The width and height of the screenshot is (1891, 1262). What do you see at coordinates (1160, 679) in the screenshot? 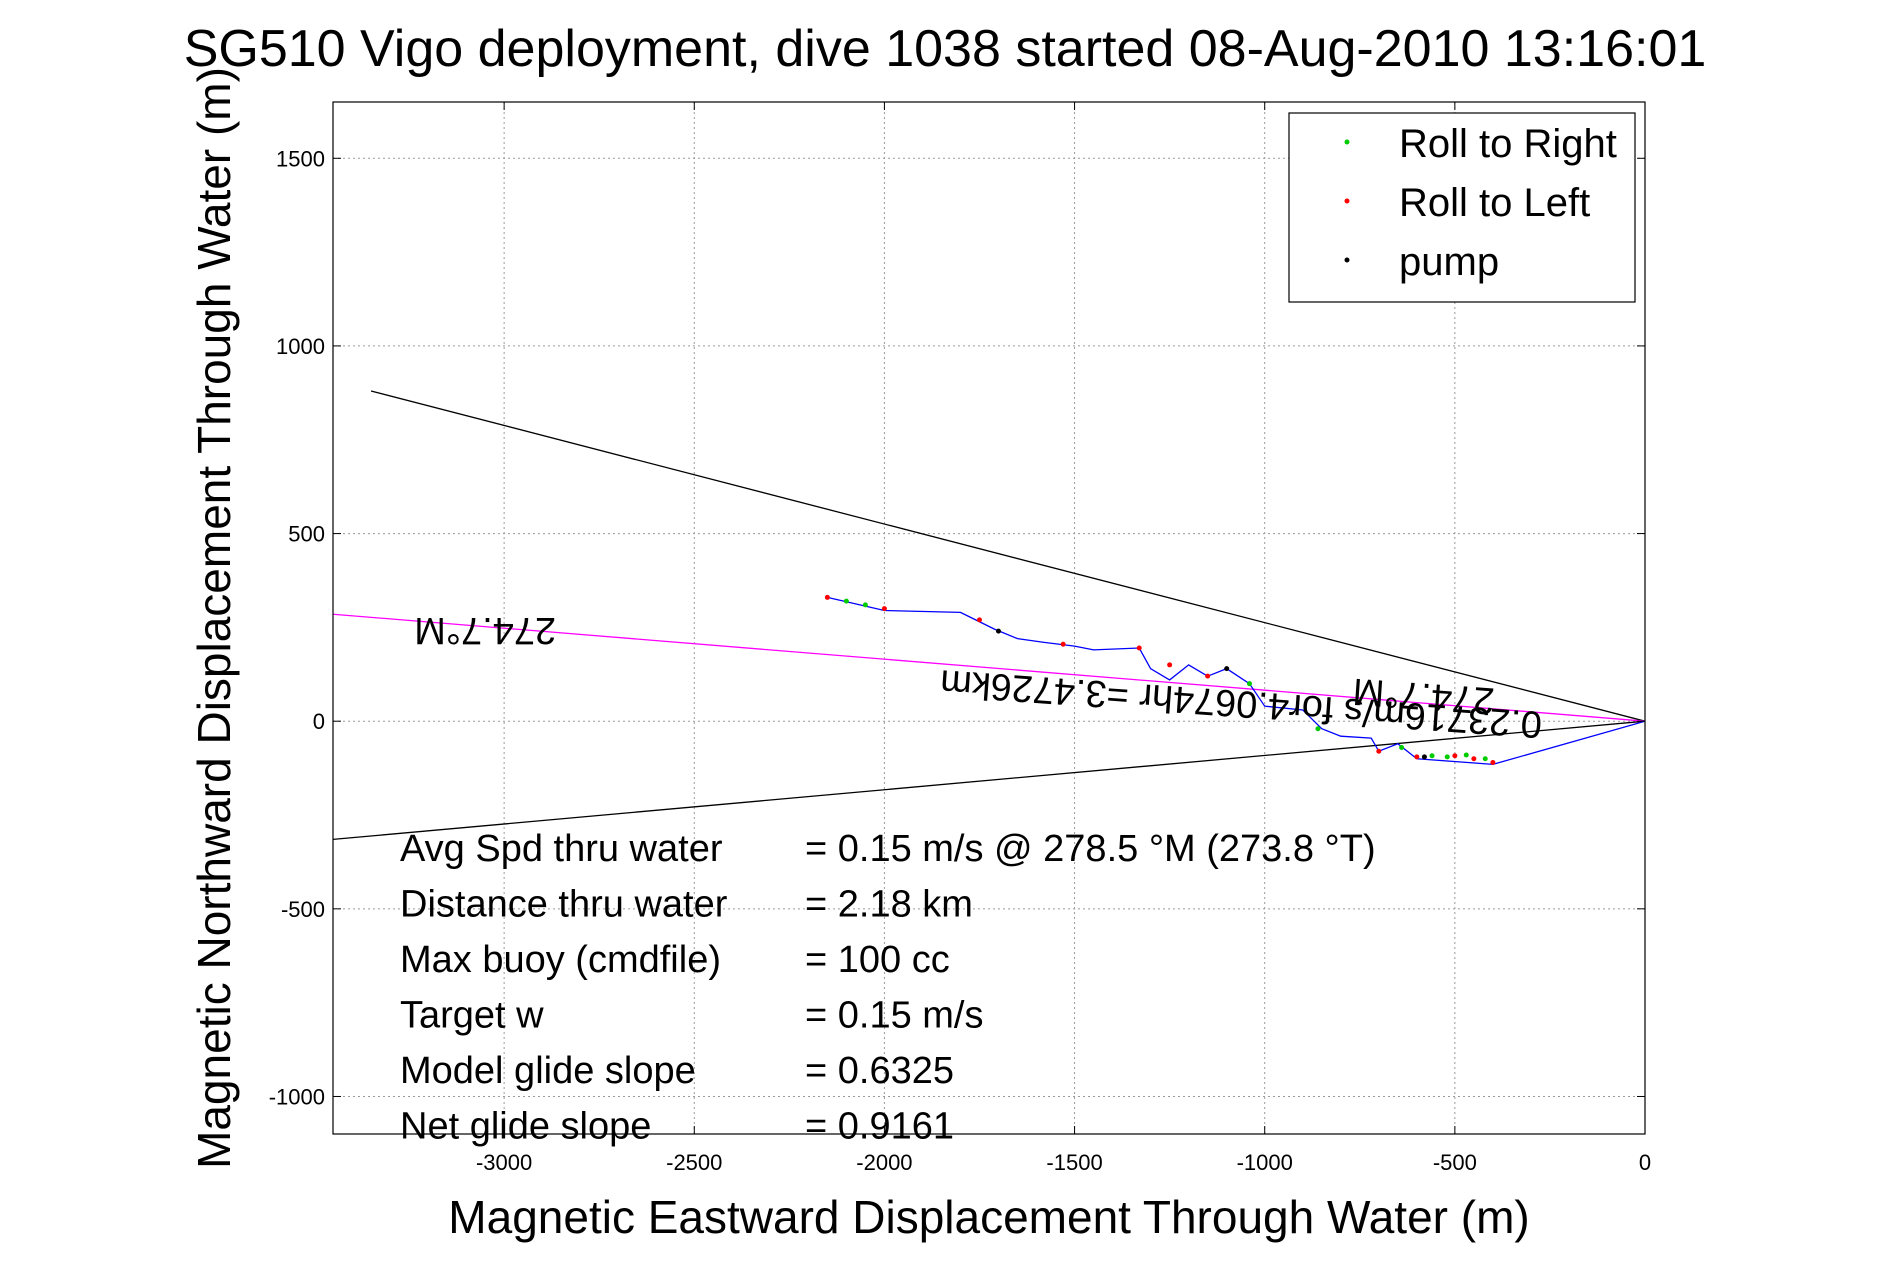
I see `marker-points` at bounding box center [1160, 679].